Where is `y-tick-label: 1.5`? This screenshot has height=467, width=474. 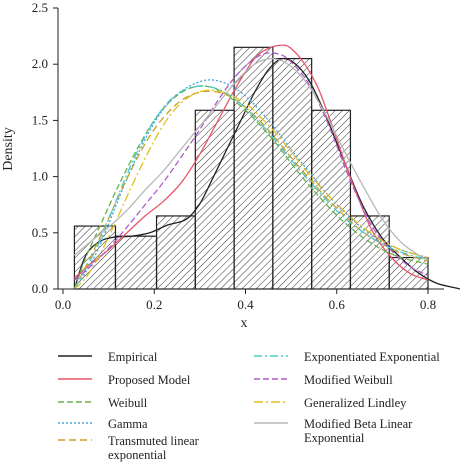
y-tick-label: 1.5 is located at coordinates (40, 119).